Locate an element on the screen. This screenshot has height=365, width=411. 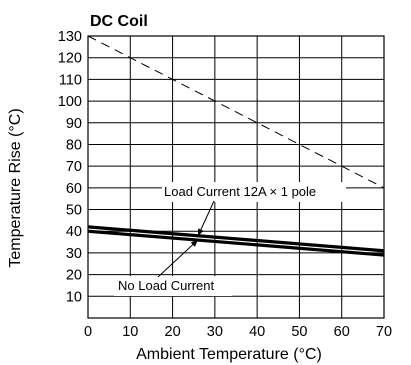
y-axis-ticks: 10 20 30 40 50 60 70 80 90 100 110 120 130 is located at coordinates (70, 167).